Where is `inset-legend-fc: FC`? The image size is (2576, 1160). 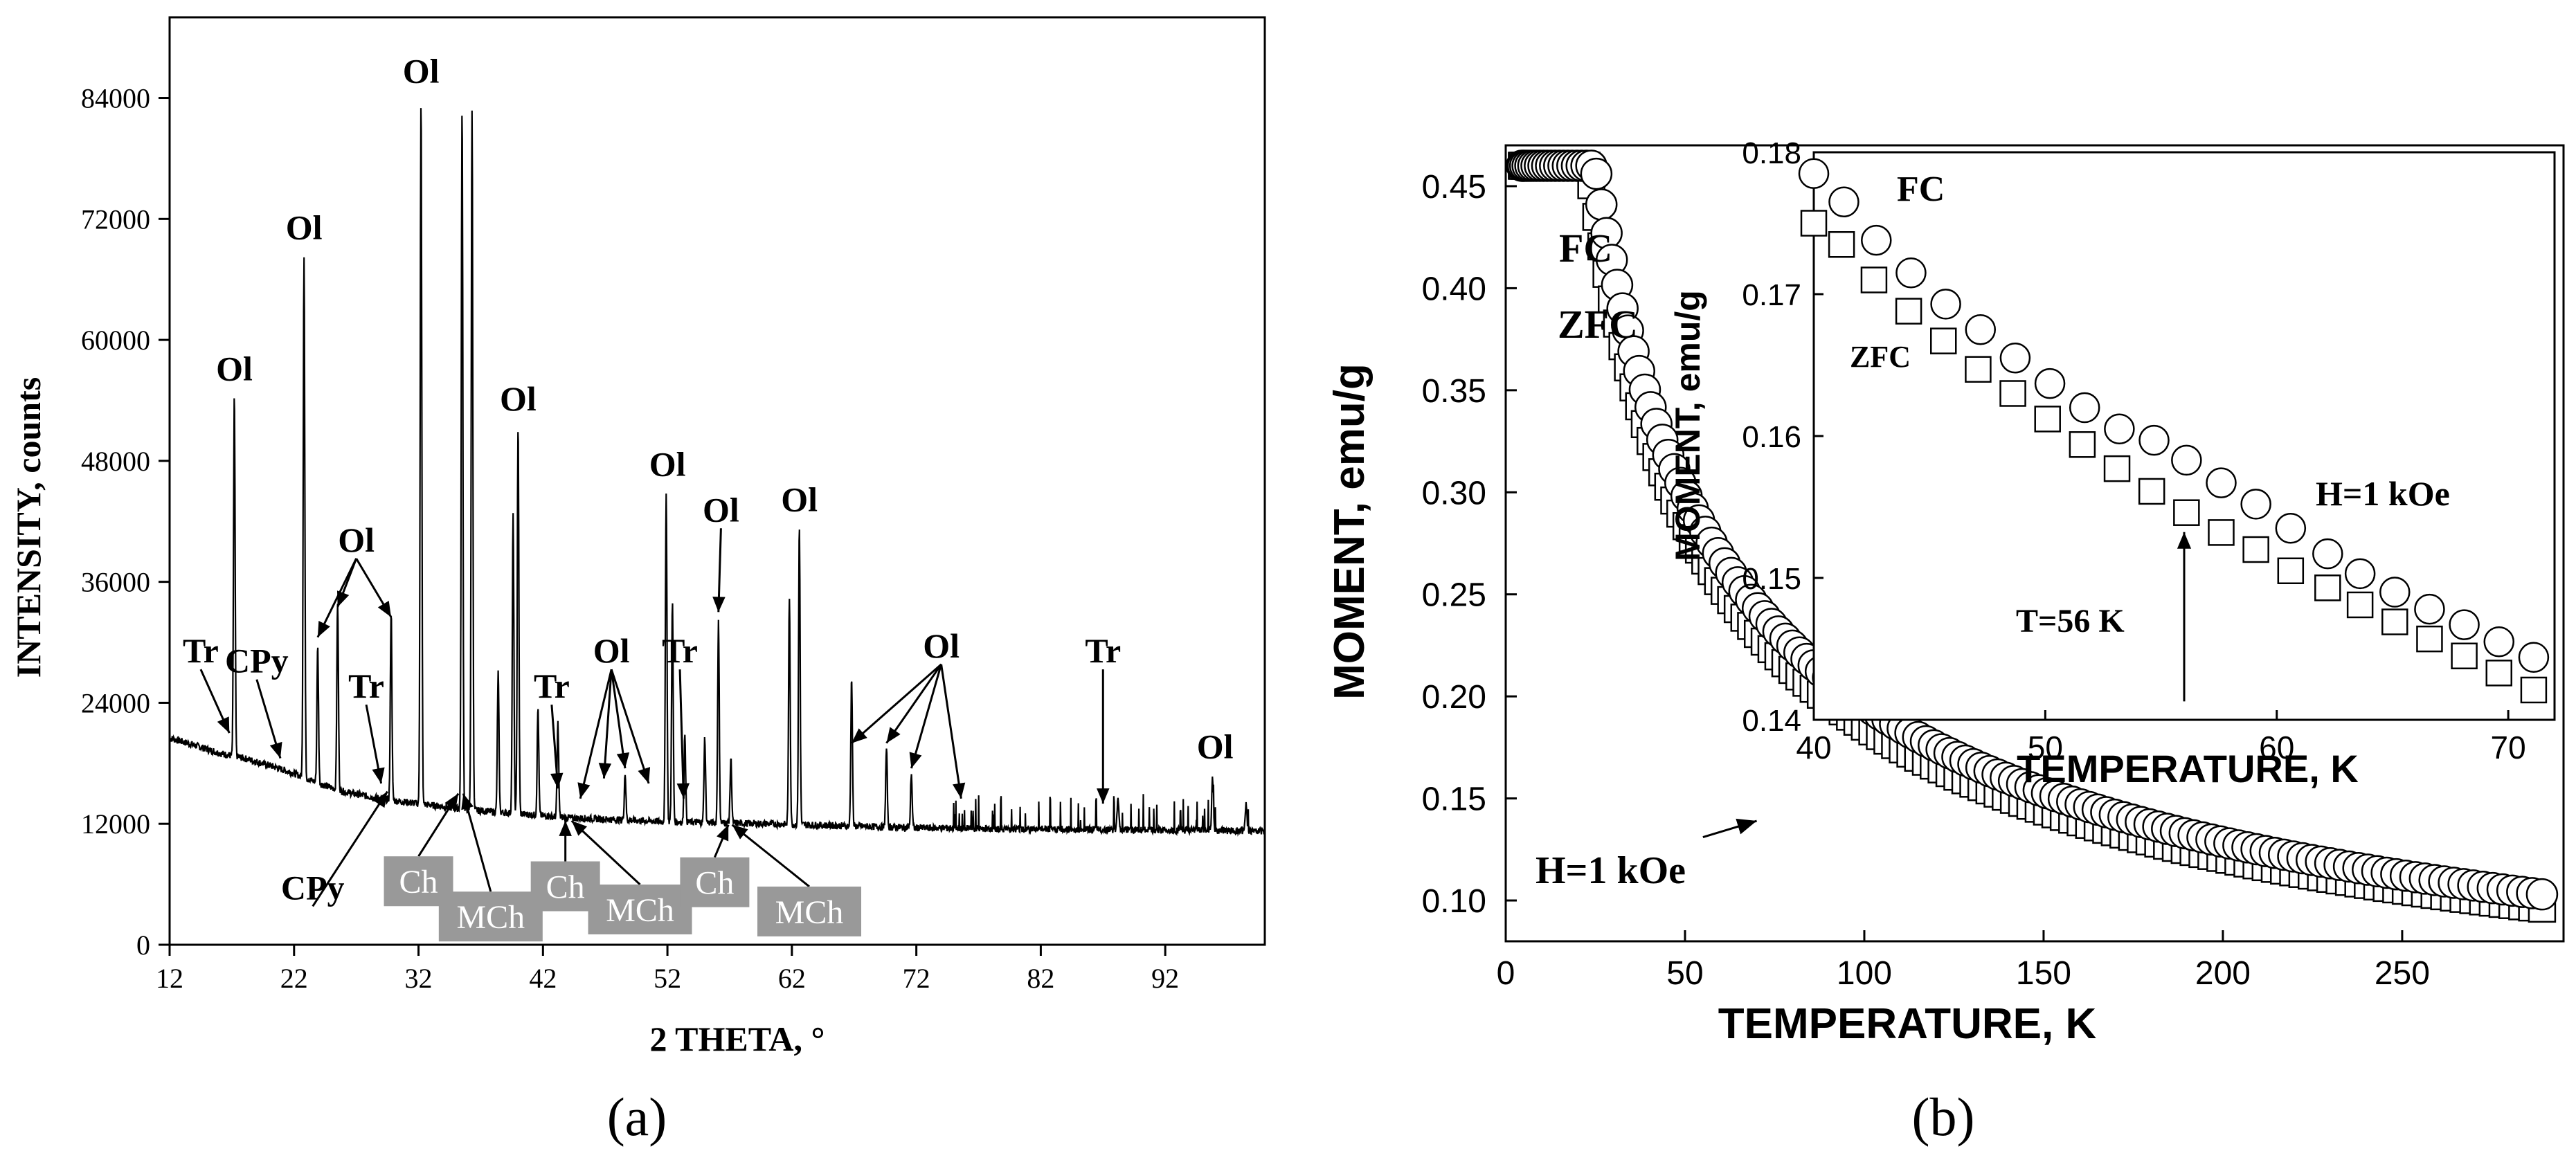 inset-legend-fc: FC is located at coordinates (1921, 189).